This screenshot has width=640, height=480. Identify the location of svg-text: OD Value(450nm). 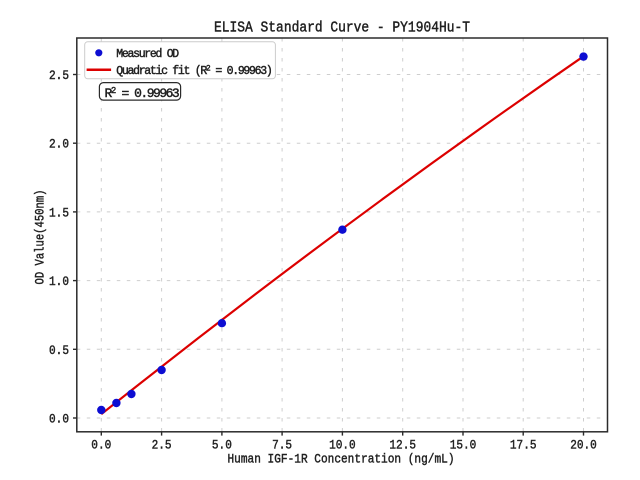
(40, 237).